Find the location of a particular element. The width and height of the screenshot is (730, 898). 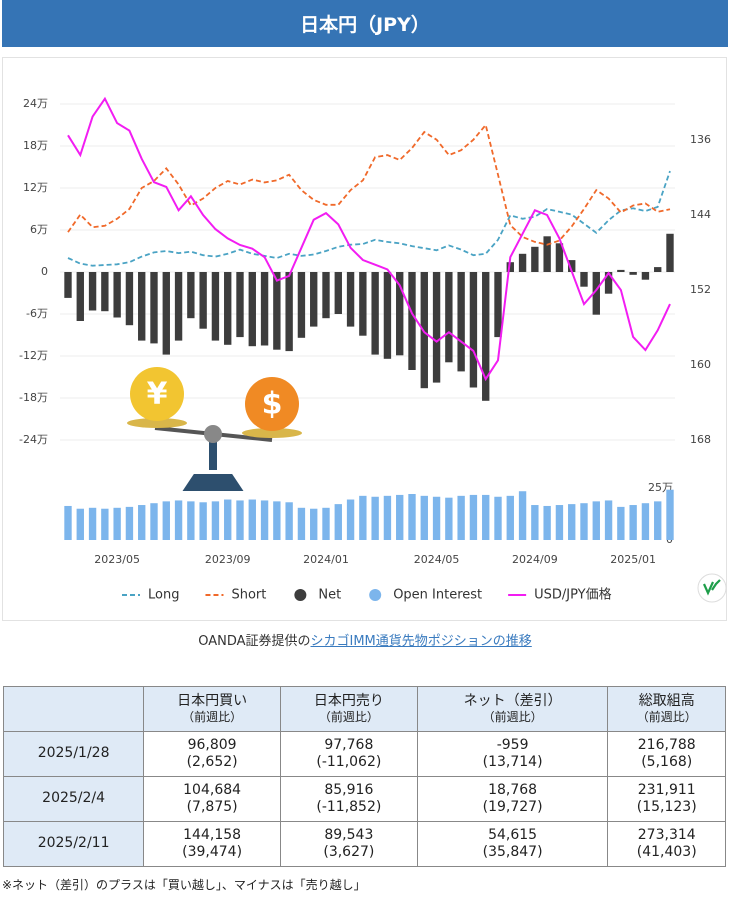

data-cell: 216,788 (5,168) is located at coordinates (666, 754).